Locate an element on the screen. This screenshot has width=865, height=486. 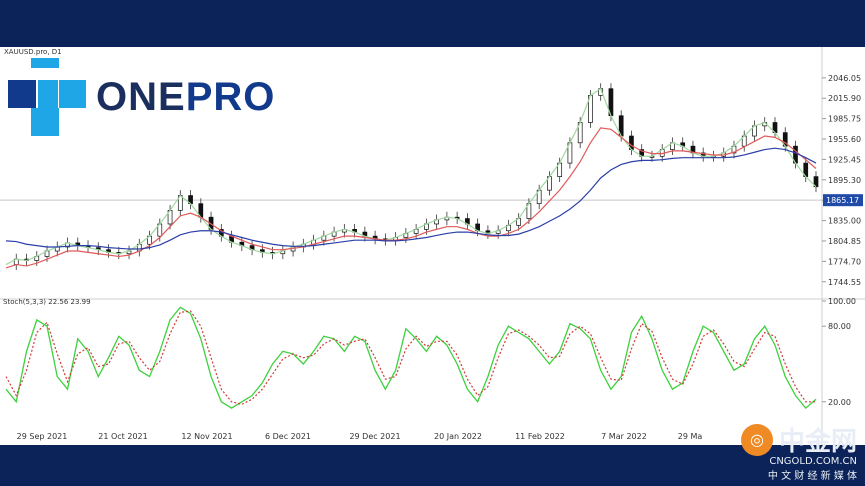
brand-logo: ONEPRO is located at coordinates (141, 97).